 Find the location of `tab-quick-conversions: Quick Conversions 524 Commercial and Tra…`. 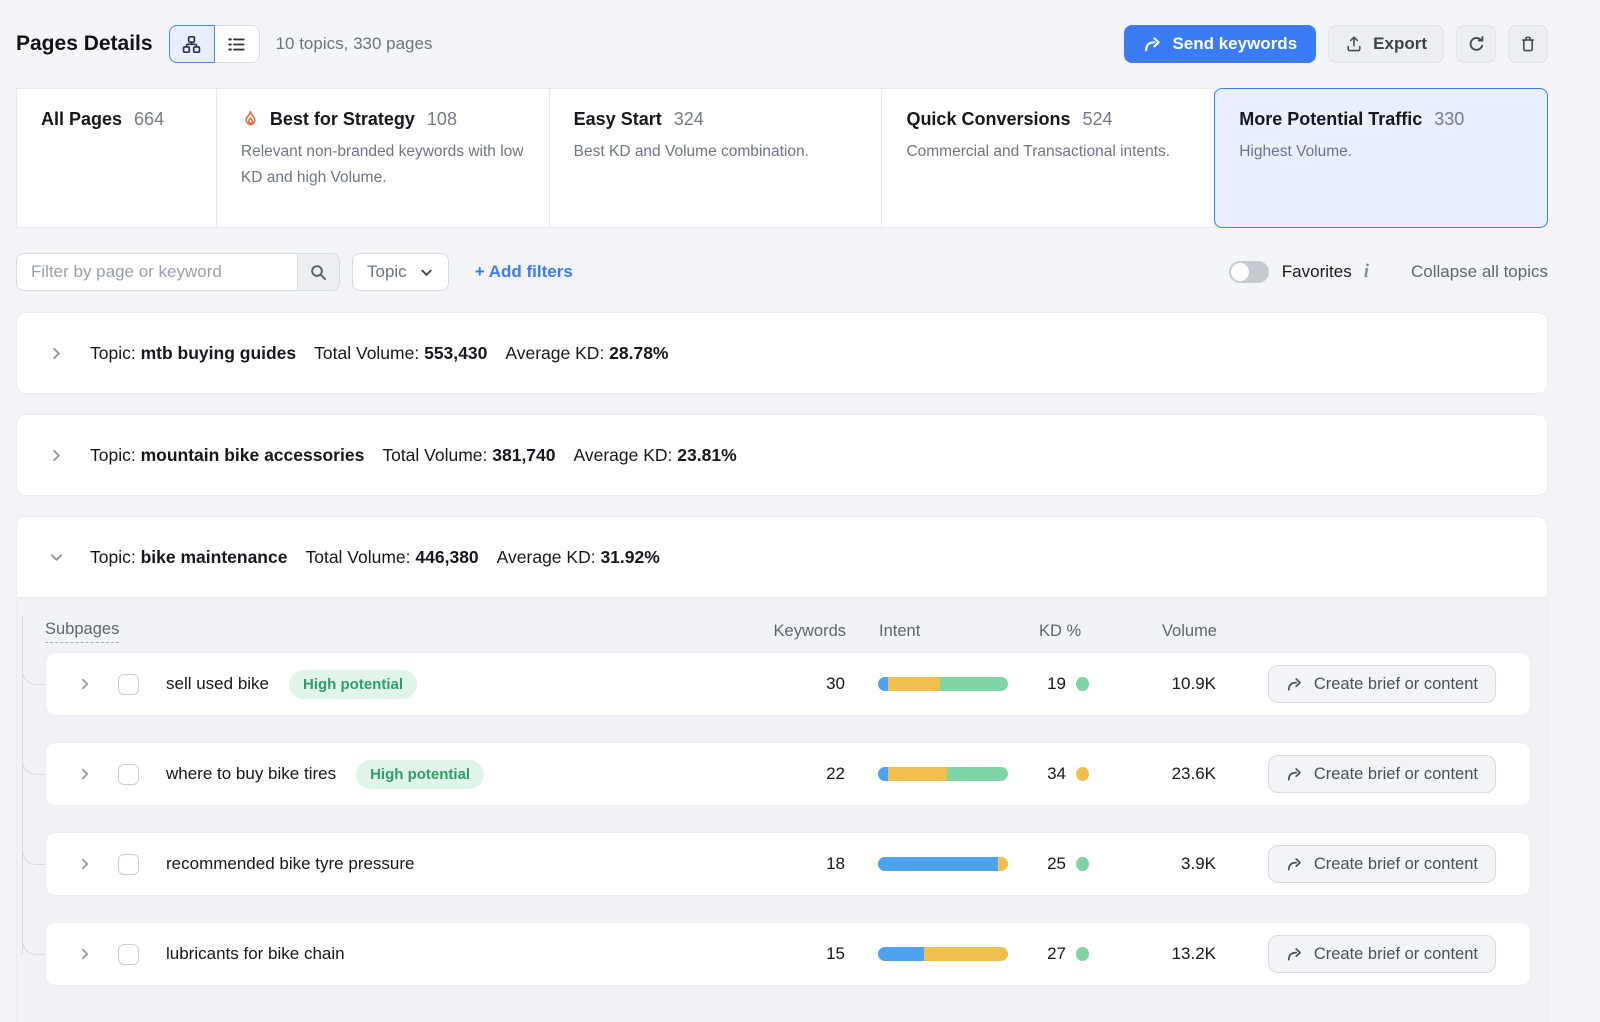

tab-quick-conversions: Quick Conversions 524 Commercial and Tra… is located at coordinates (1048, 158).